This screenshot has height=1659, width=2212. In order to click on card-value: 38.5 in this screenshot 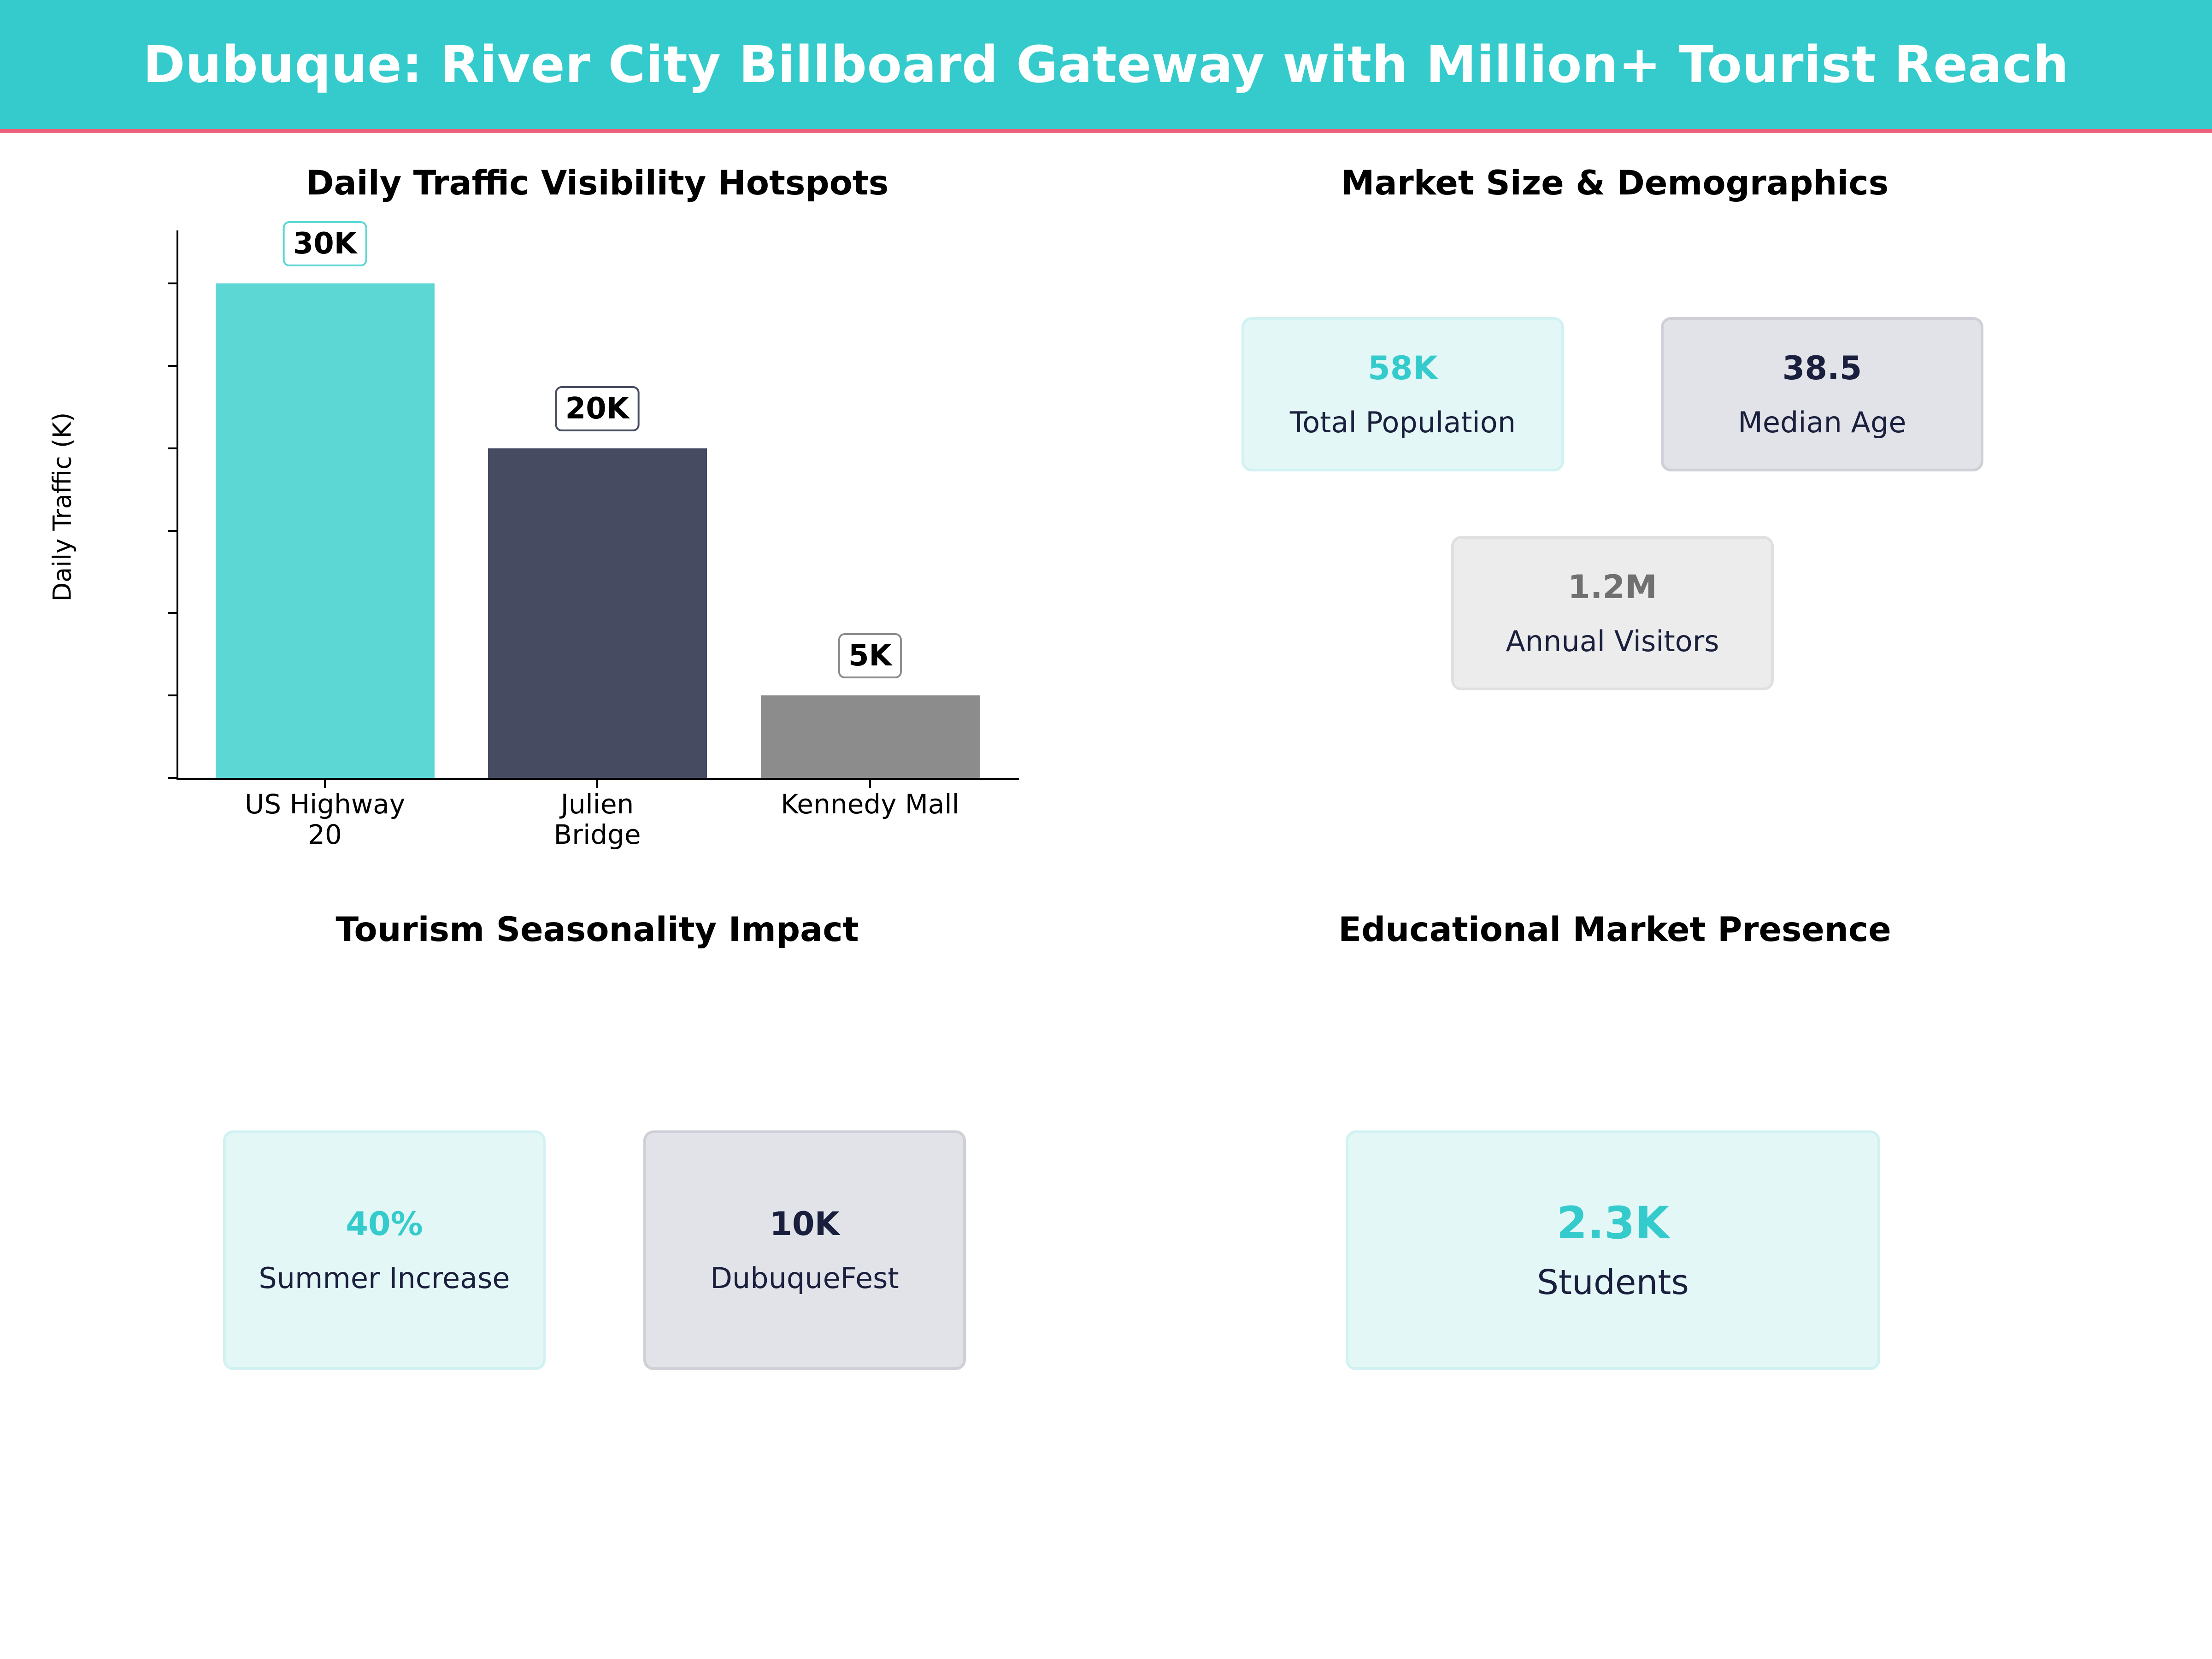, I will do `click(1822, 368)`.